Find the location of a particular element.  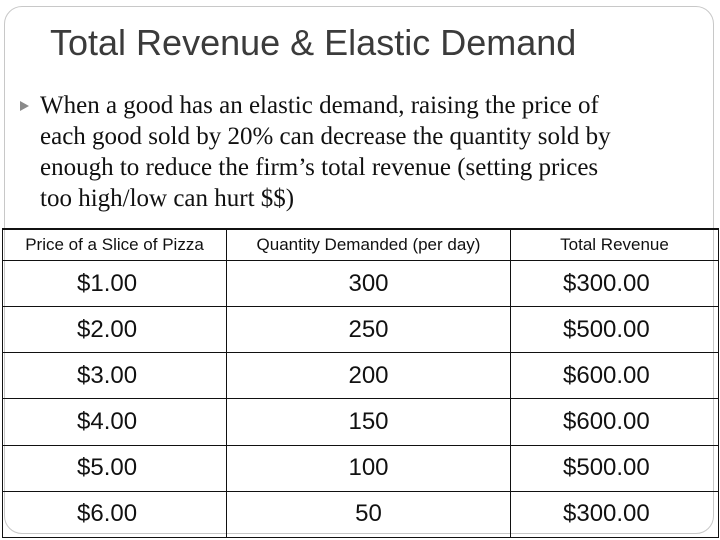

table-row: $6.00 50 $300.00 is located at coordinates (360, 514).